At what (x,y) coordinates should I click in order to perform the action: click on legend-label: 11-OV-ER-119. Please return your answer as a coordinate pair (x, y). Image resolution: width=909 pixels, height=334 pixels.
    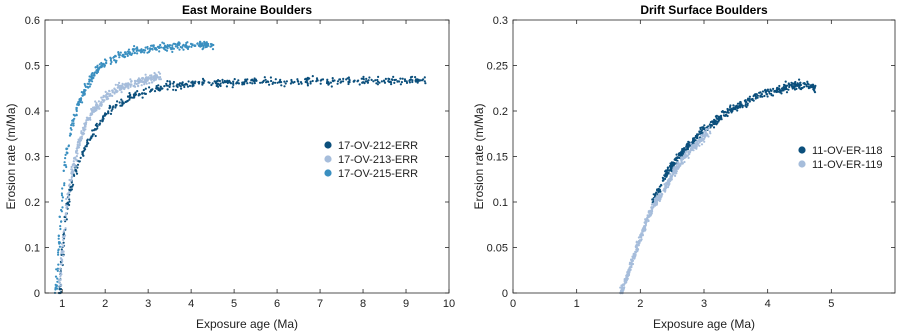
    Looking at the image, I should click on (847, 165).